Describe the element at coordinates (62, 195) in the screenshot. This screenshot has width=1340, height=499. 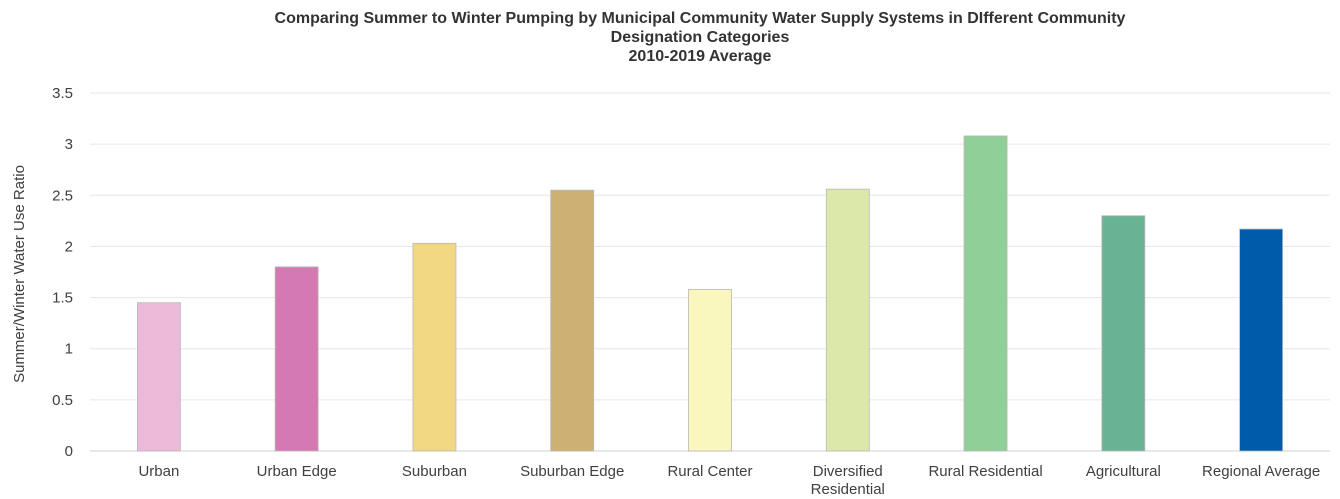
I see `y-tick-label: 2.5` at that location.